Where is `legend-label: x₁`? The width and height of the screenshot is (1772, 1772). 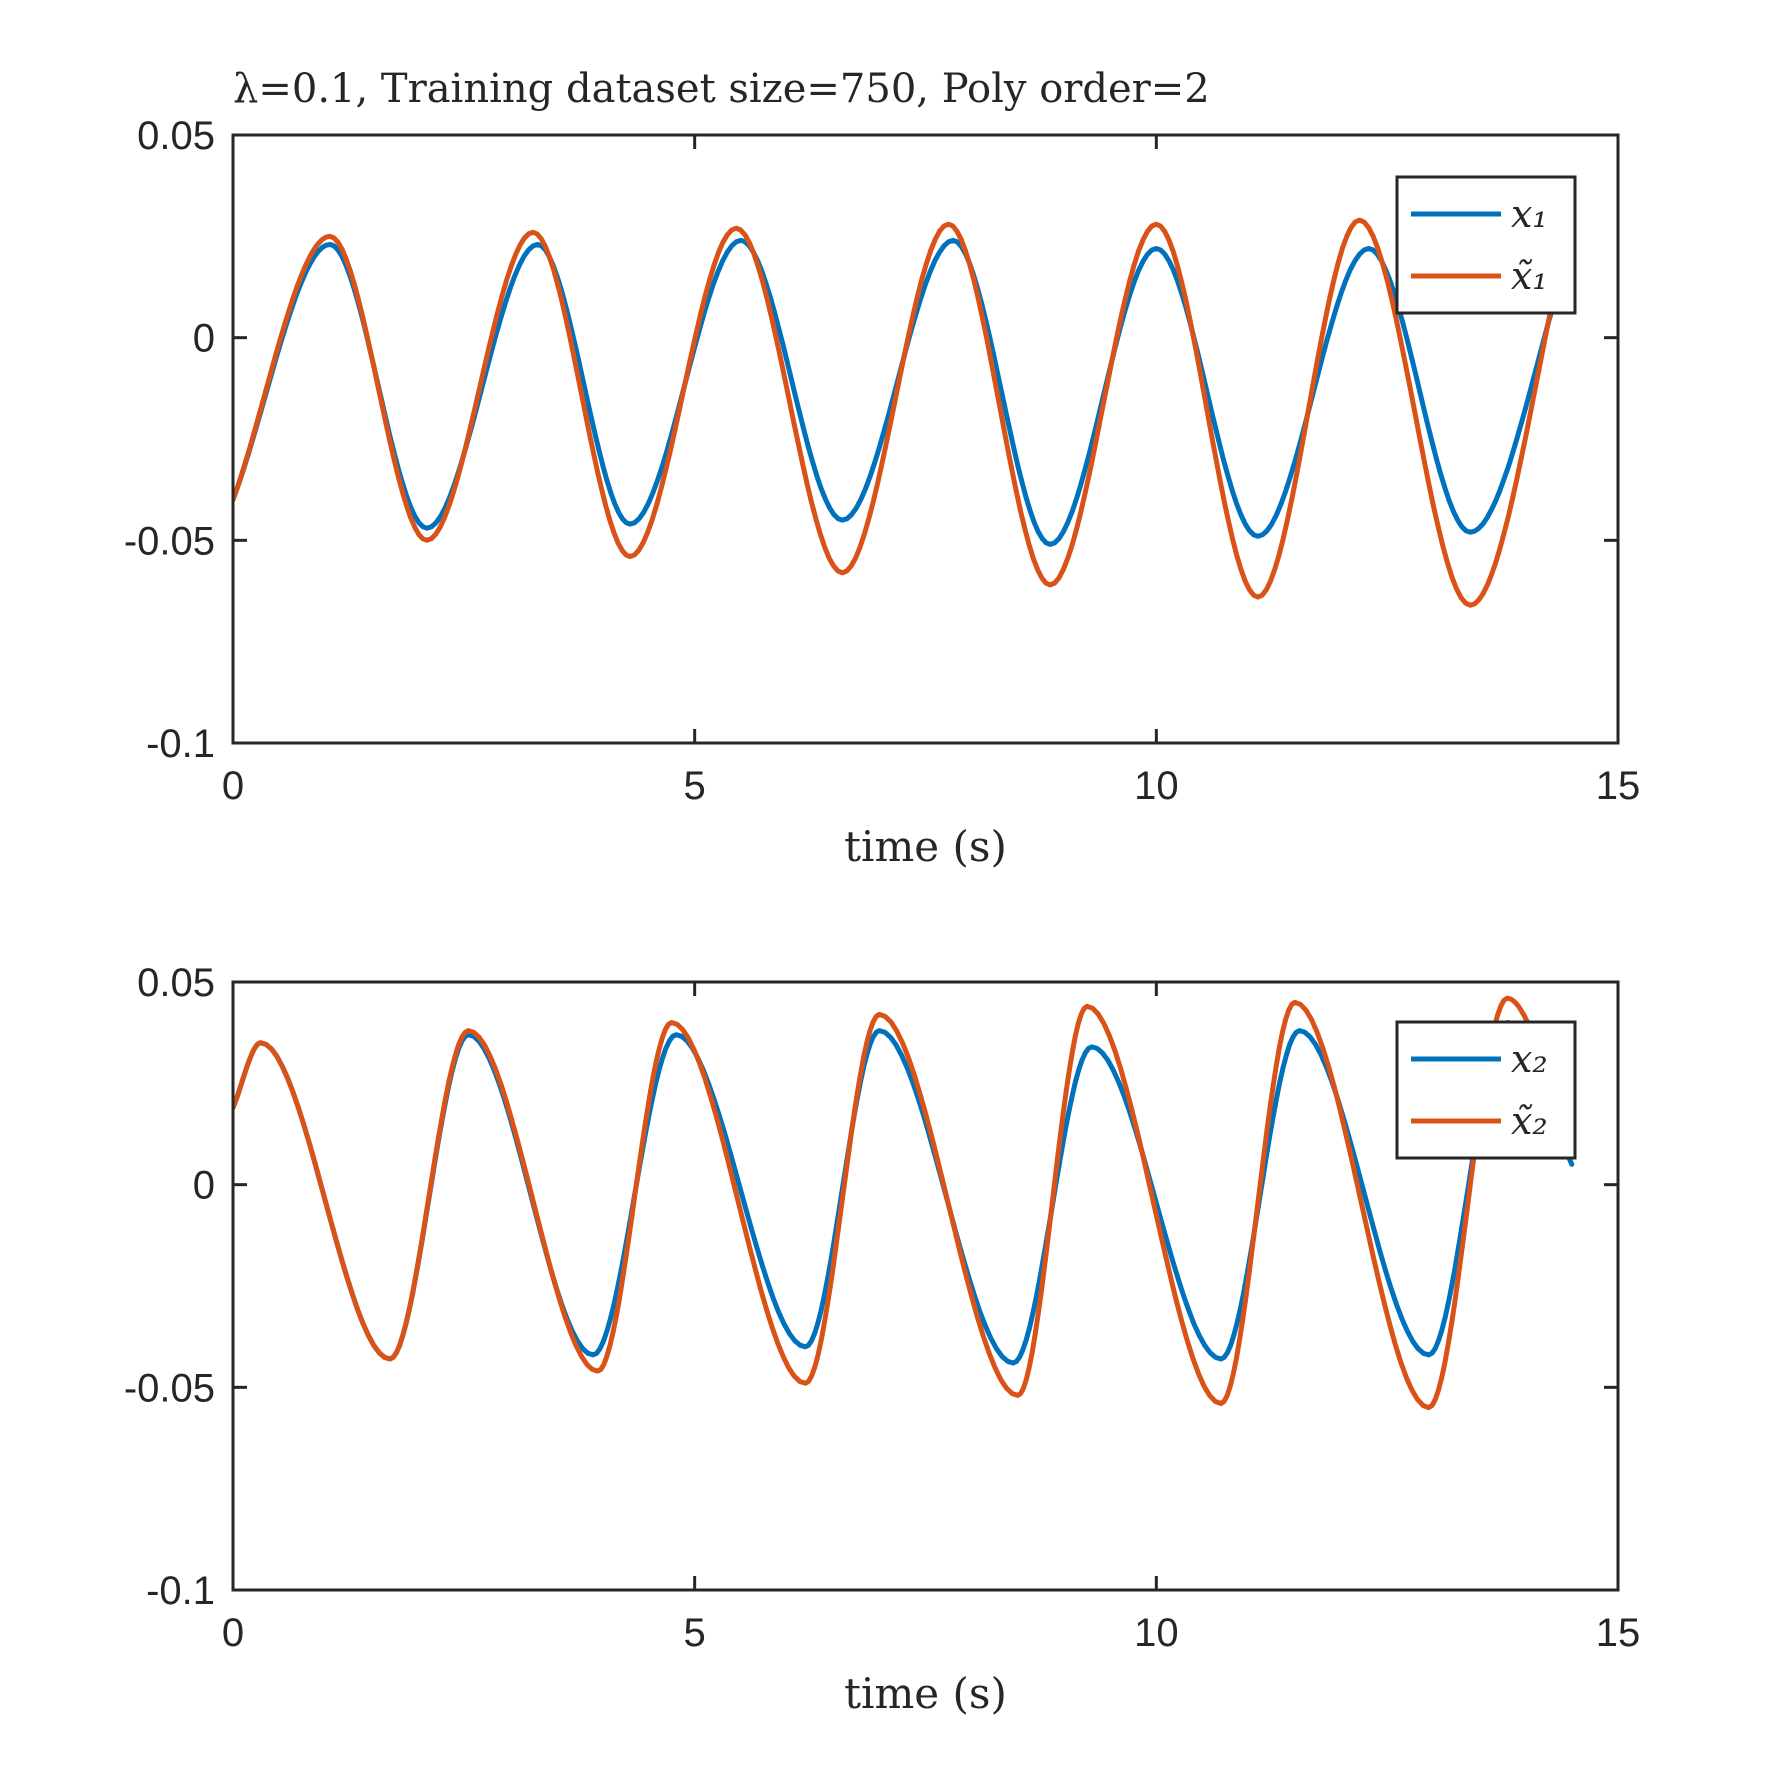 legend-label: x₁ is located at coordinates (1529, 214).